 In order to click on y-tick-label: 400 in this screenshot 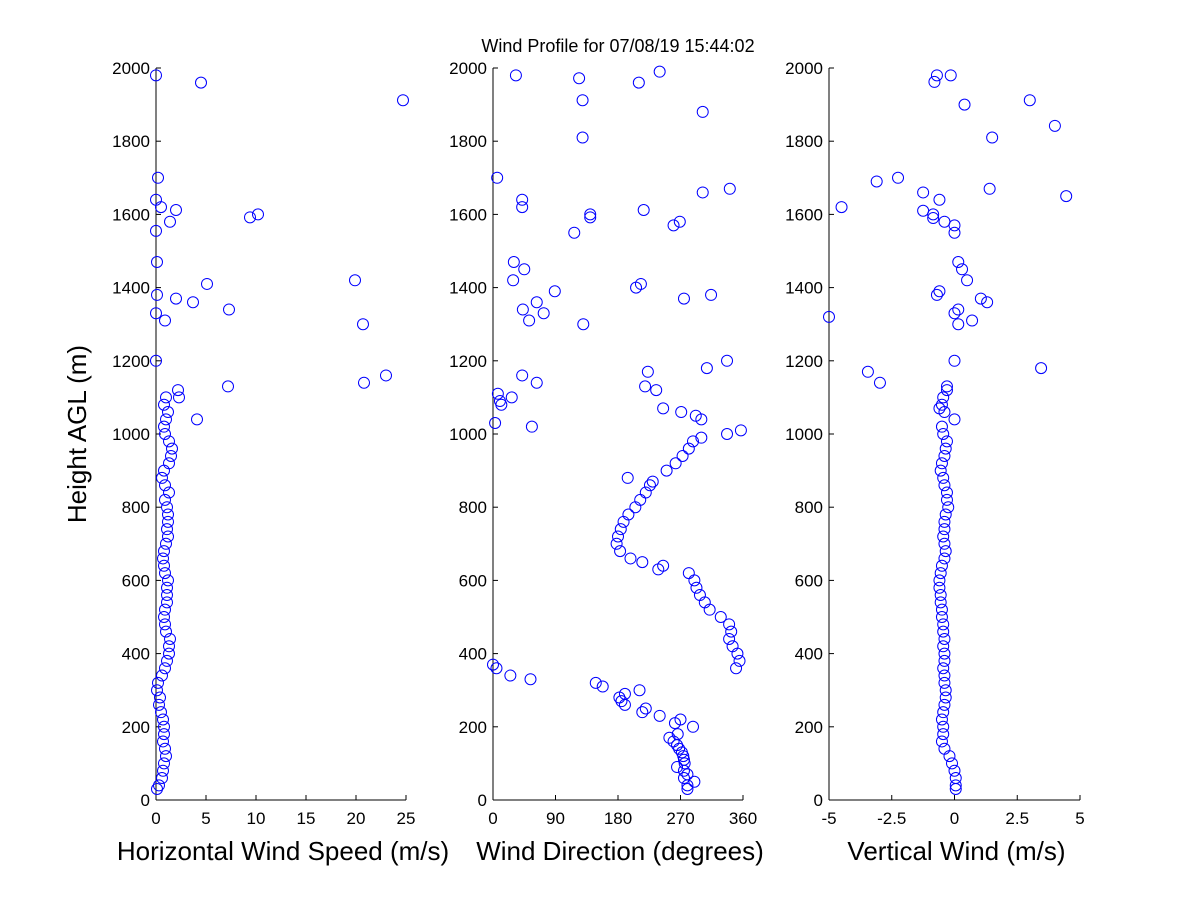, I will do `click(473, 654)`.